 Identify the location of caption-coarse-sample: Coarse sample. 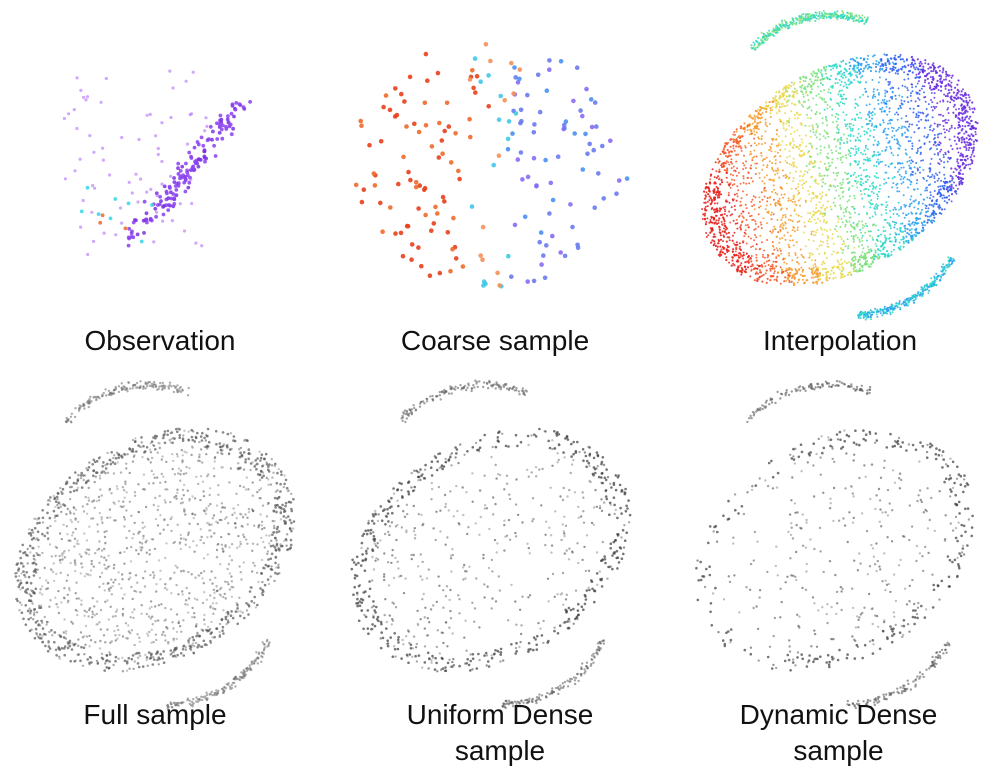
(495, 340).